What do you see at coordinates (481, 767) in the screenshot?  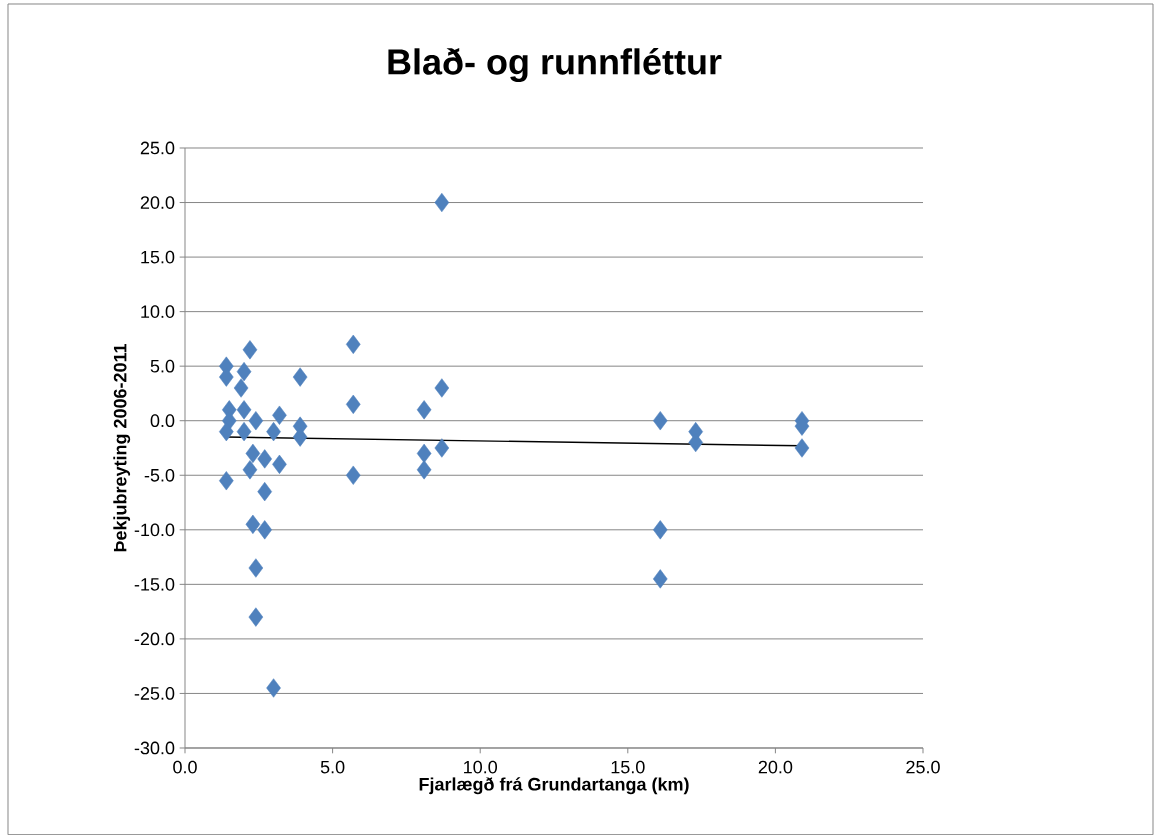 I see `x-tick-label: 10.0` at bounding box center [481, 767].